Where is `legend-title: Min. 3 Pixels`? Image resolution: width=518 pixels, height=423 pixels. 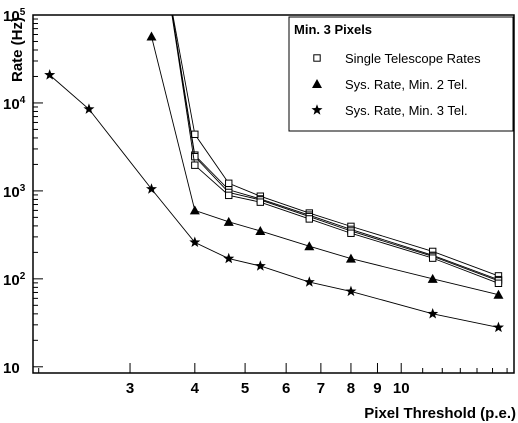 legend-title: Min. 3 Pixels is located at coordinates (333, 29).